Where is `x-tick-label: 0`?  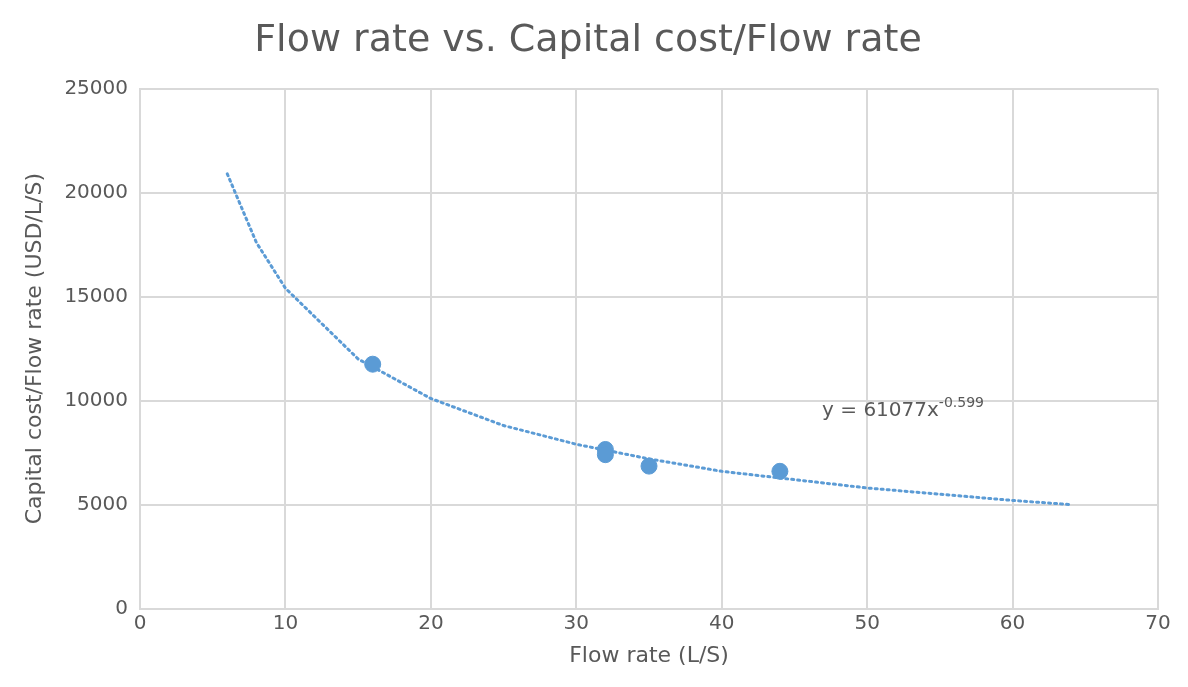 x-tick-label: 0 is located at coordinates (140, 621).